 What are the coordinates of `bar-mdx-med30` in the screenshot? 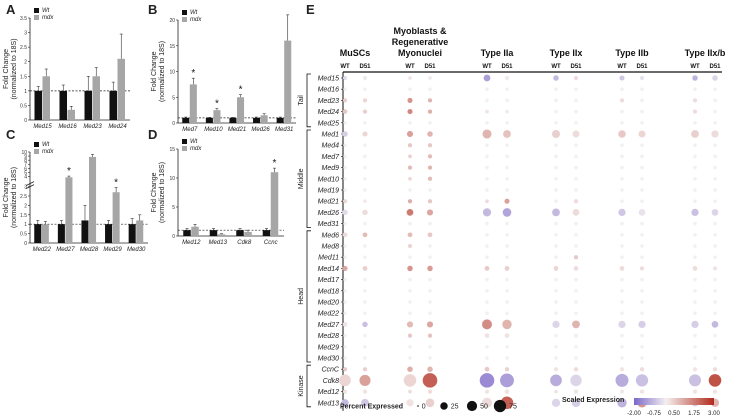 It's located at (140, 231).